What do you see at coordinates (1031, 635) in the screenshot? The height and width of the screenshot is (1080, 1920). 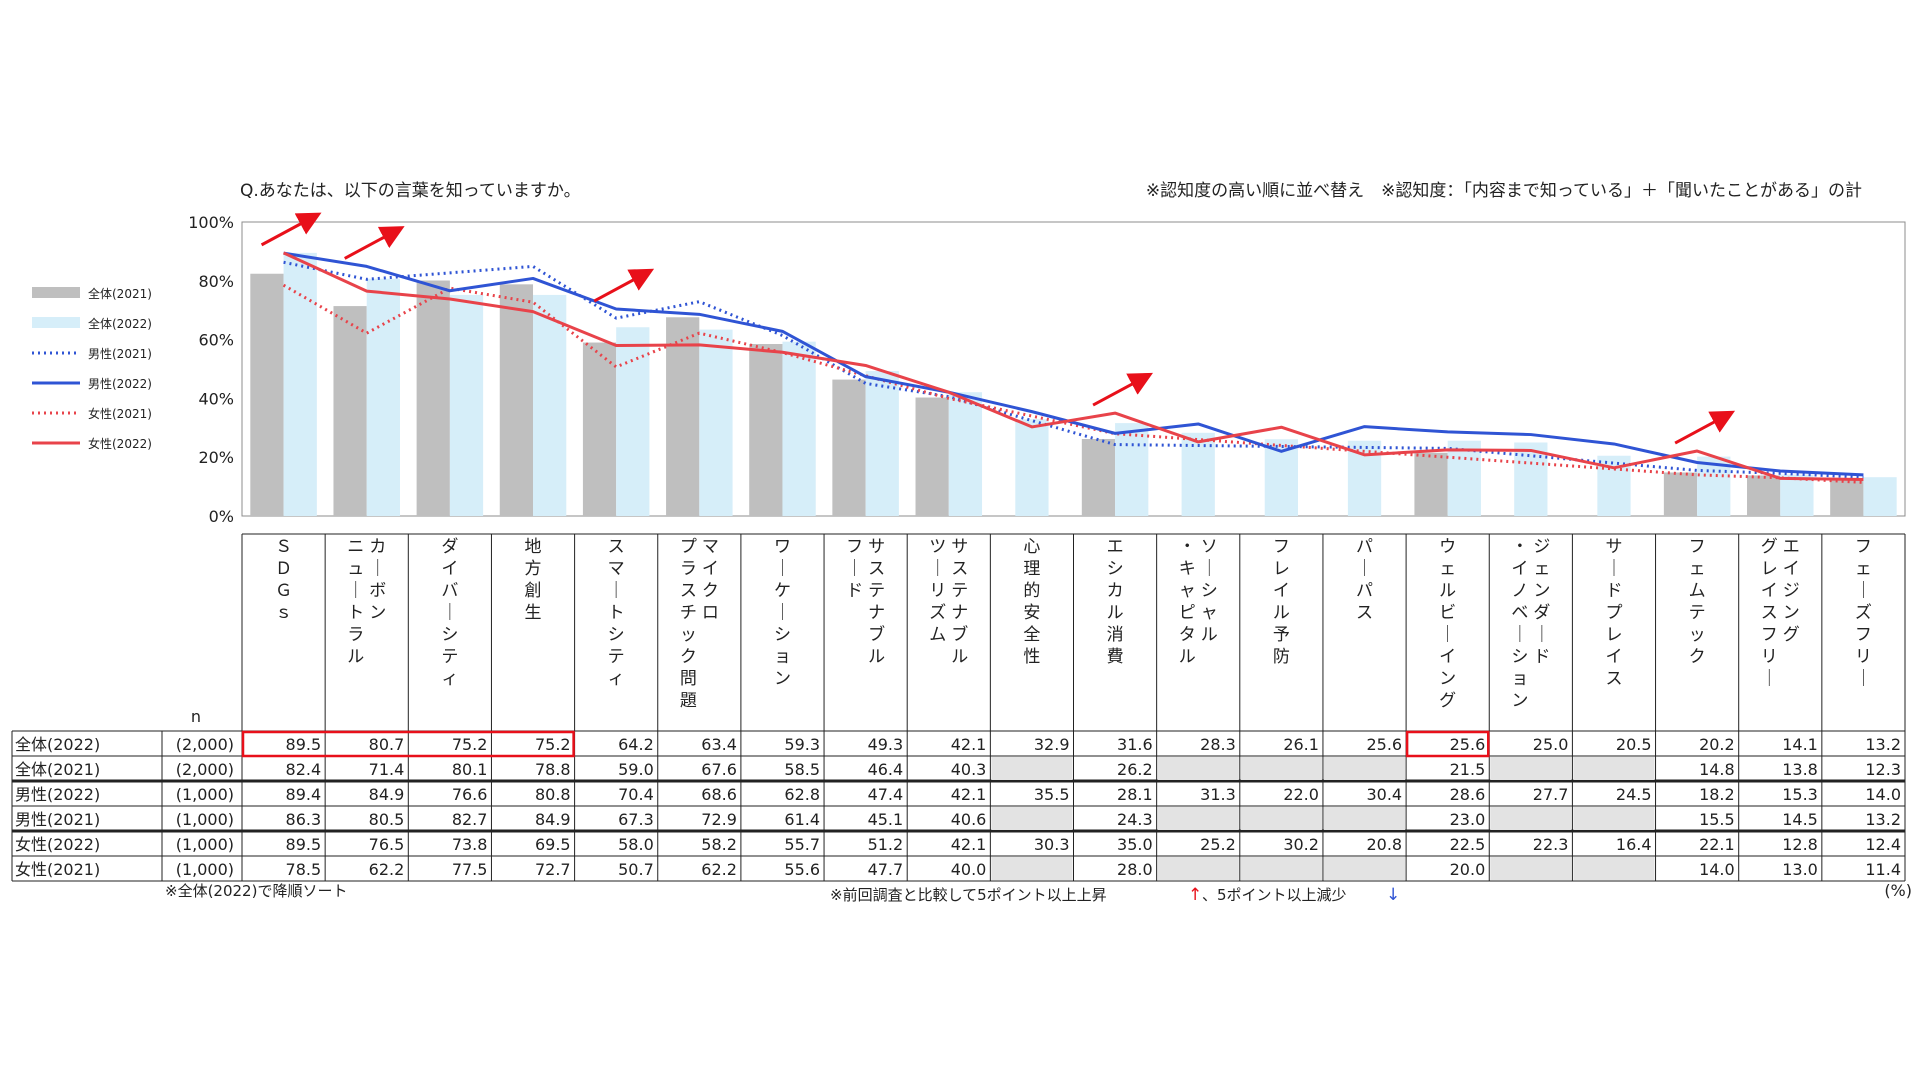 I see `category-label-char: 全` at bounding box center [1031, 635].